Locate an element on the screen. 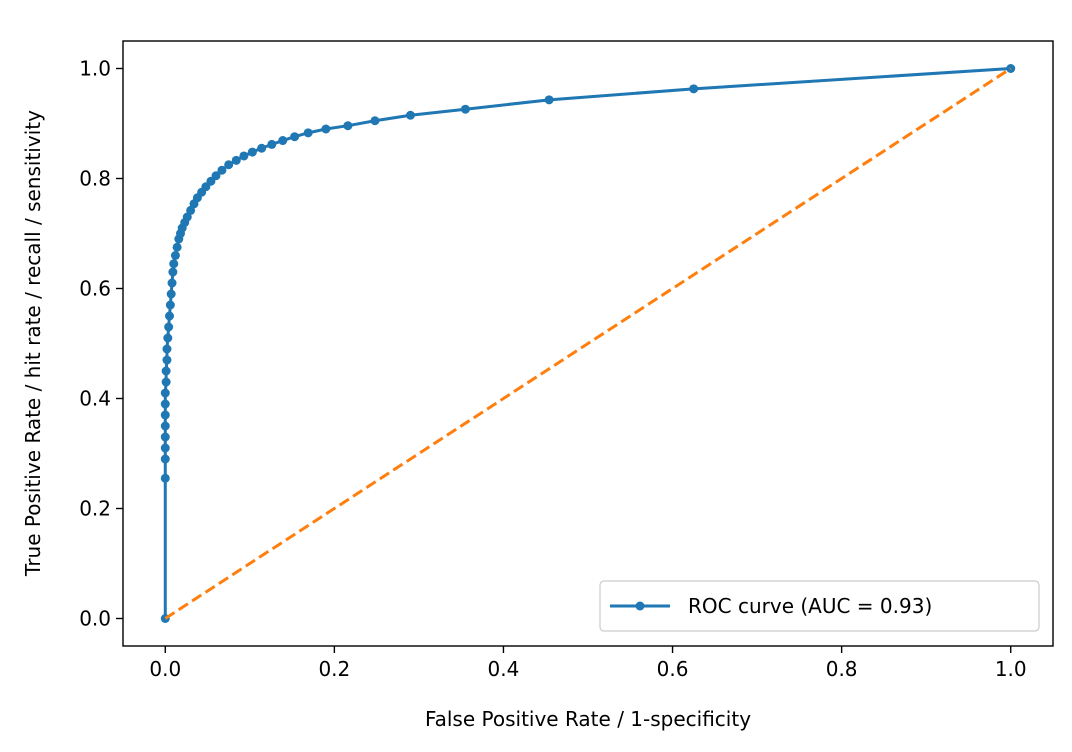 This screenshot has height=752, width=1072. x-axis-label: False Positive Rate / 1-specificity is located at coordinates (588, 719).